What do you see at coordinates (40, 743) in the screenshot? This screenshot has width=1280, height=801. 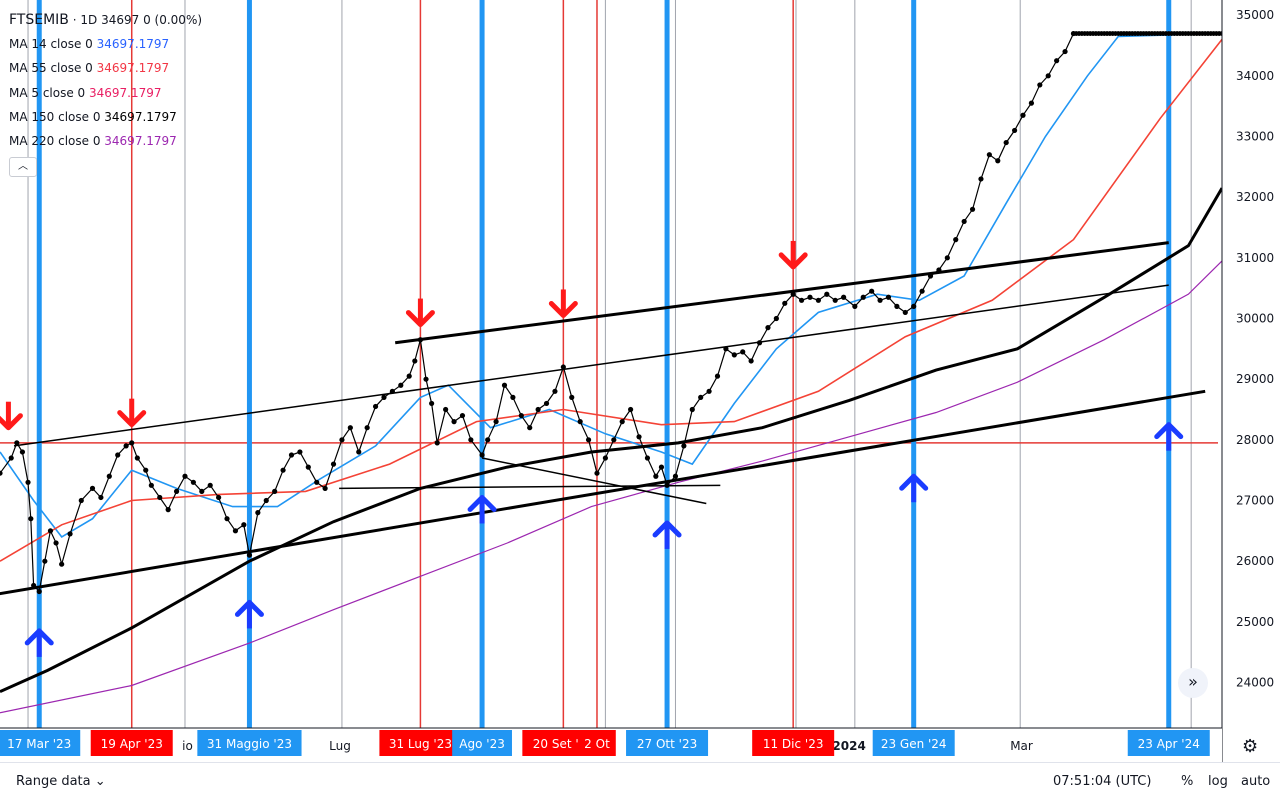 I see `marker-date-label: 17 Mar '23` at bounding box center [40, 743].